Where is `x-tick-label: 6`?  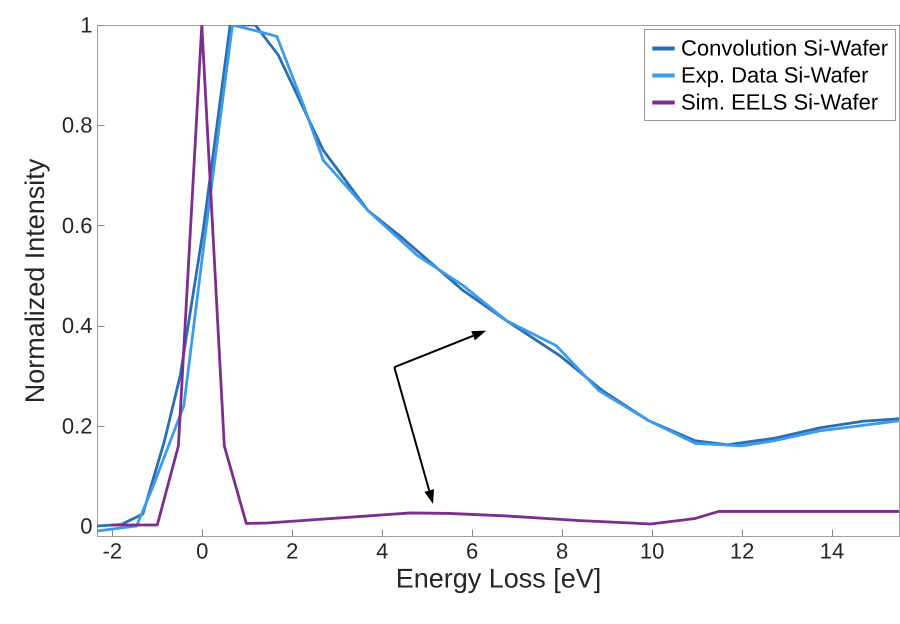
x-tick-label: 6 is located at coordinates (472, 551).